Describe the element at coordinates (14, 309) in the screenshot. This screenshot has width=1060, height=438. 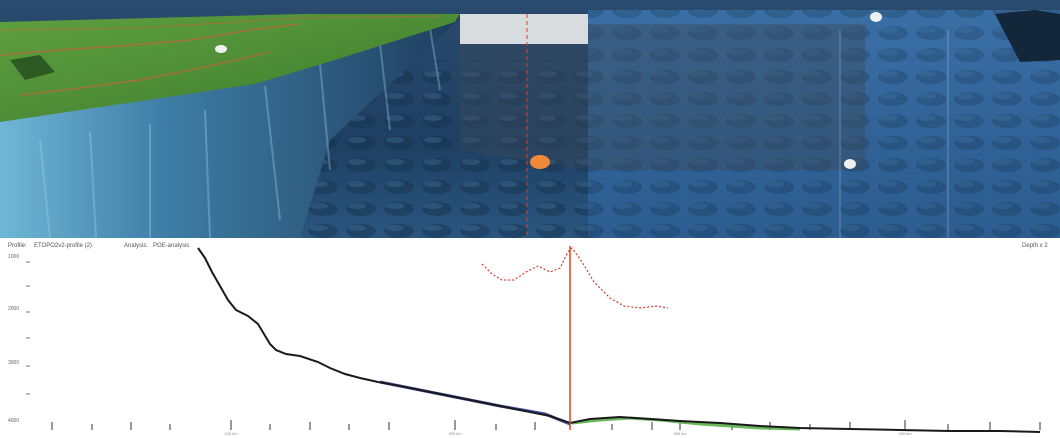
I see `y-label-2: 2000` at that location.